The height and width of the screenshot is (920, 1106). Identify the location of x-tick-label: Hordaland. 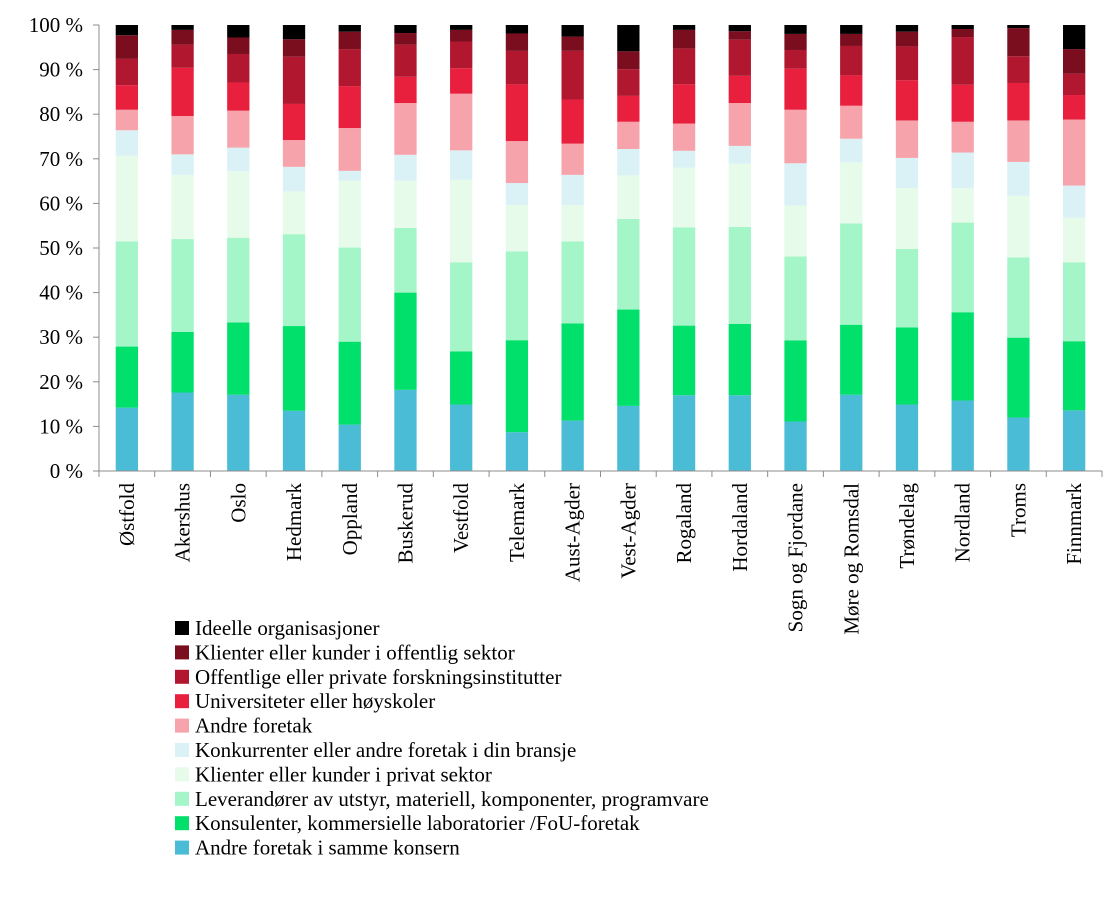
(740, 527).